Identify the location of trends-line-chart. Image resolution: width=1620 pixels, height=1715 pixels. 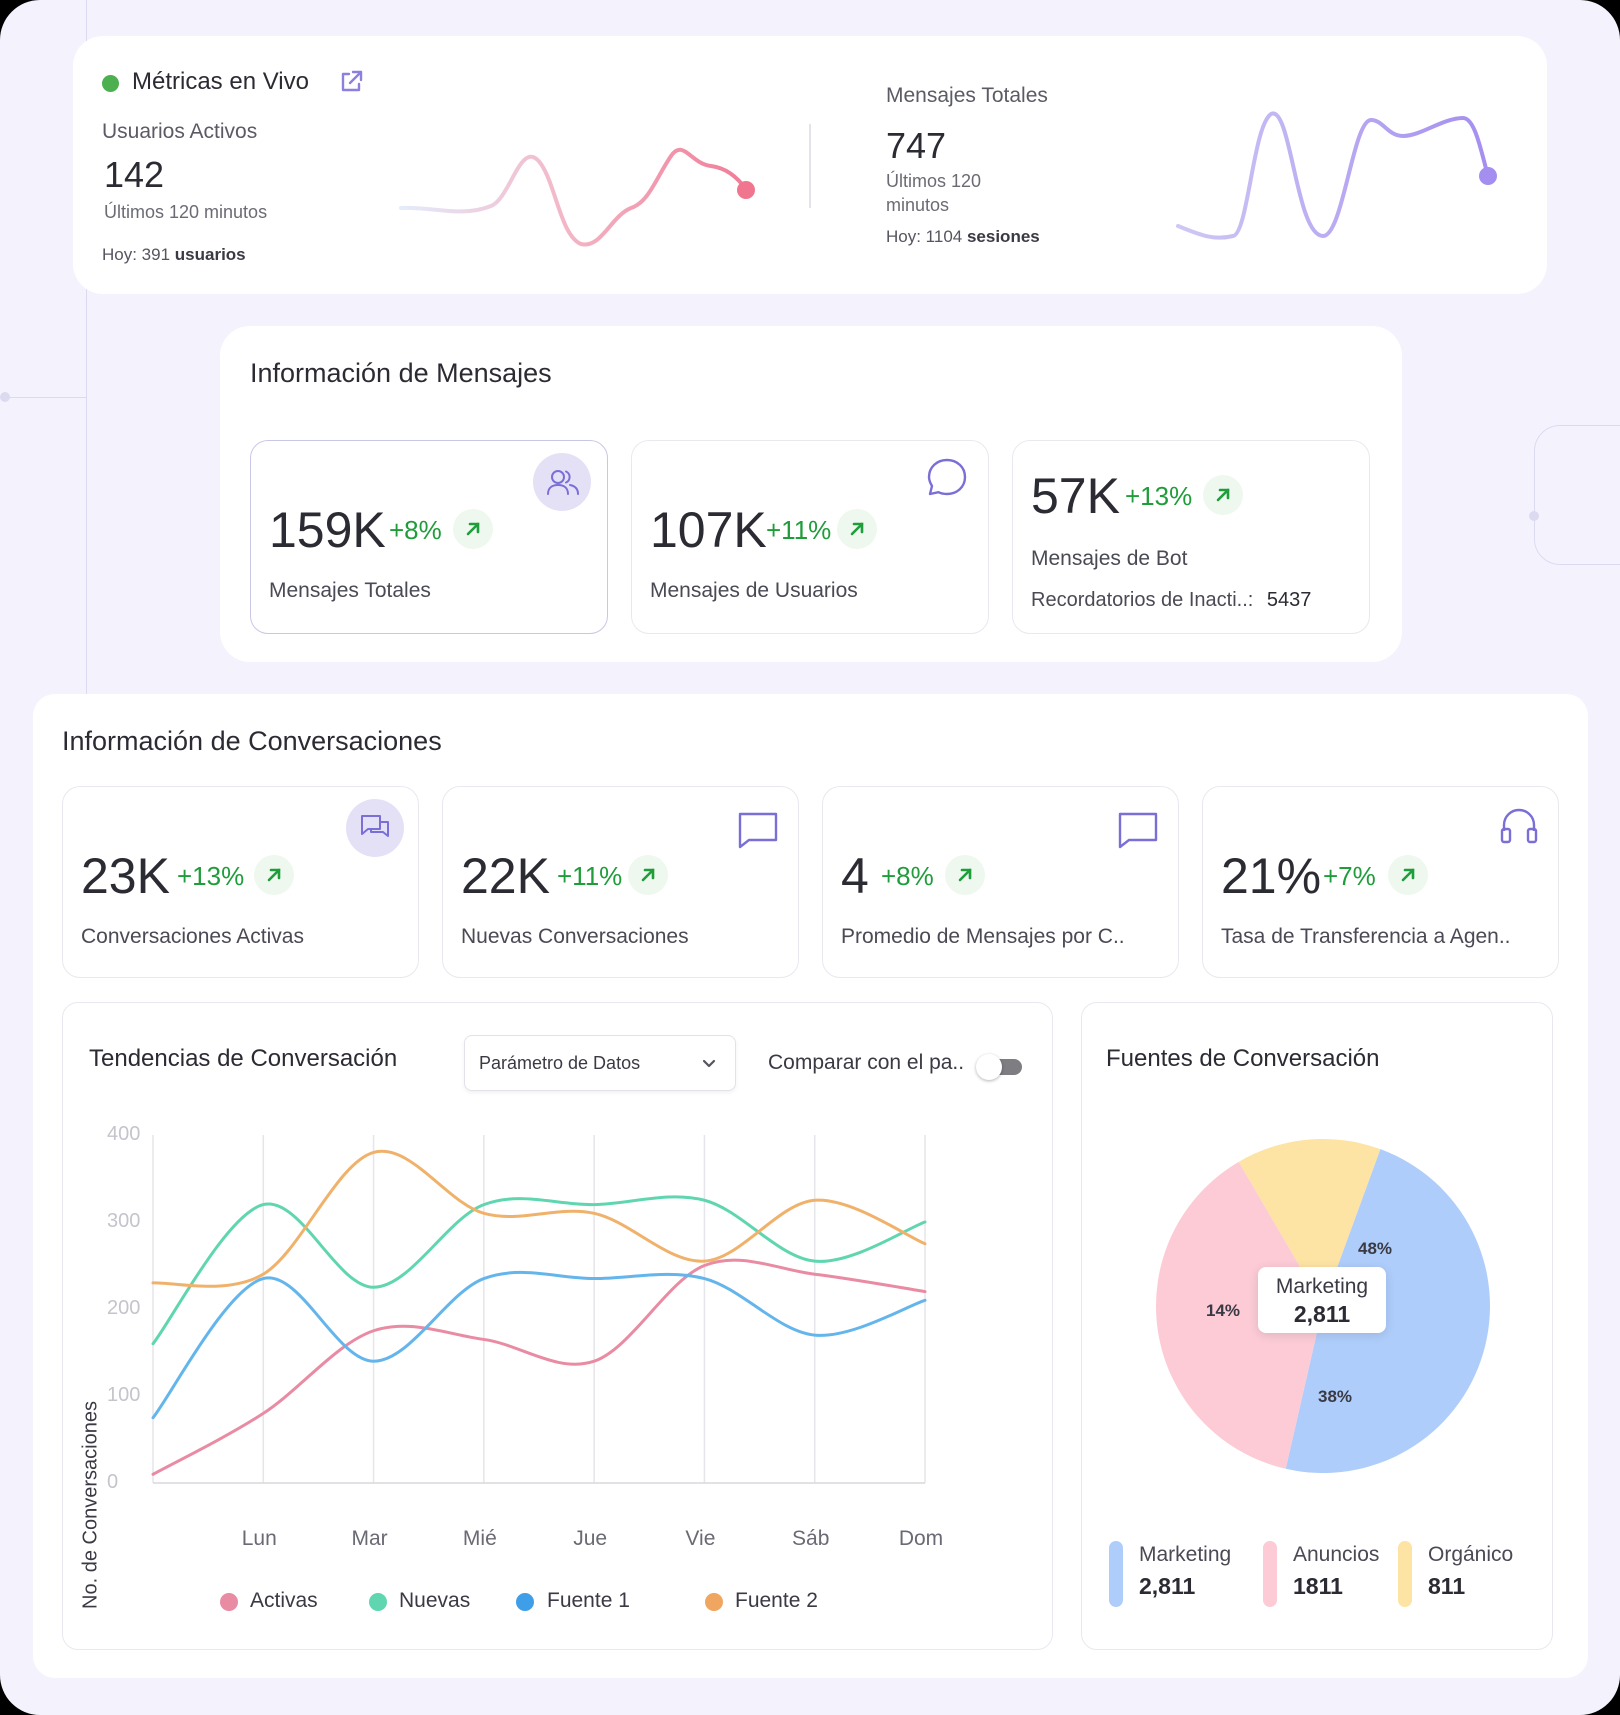
(539, 1309).